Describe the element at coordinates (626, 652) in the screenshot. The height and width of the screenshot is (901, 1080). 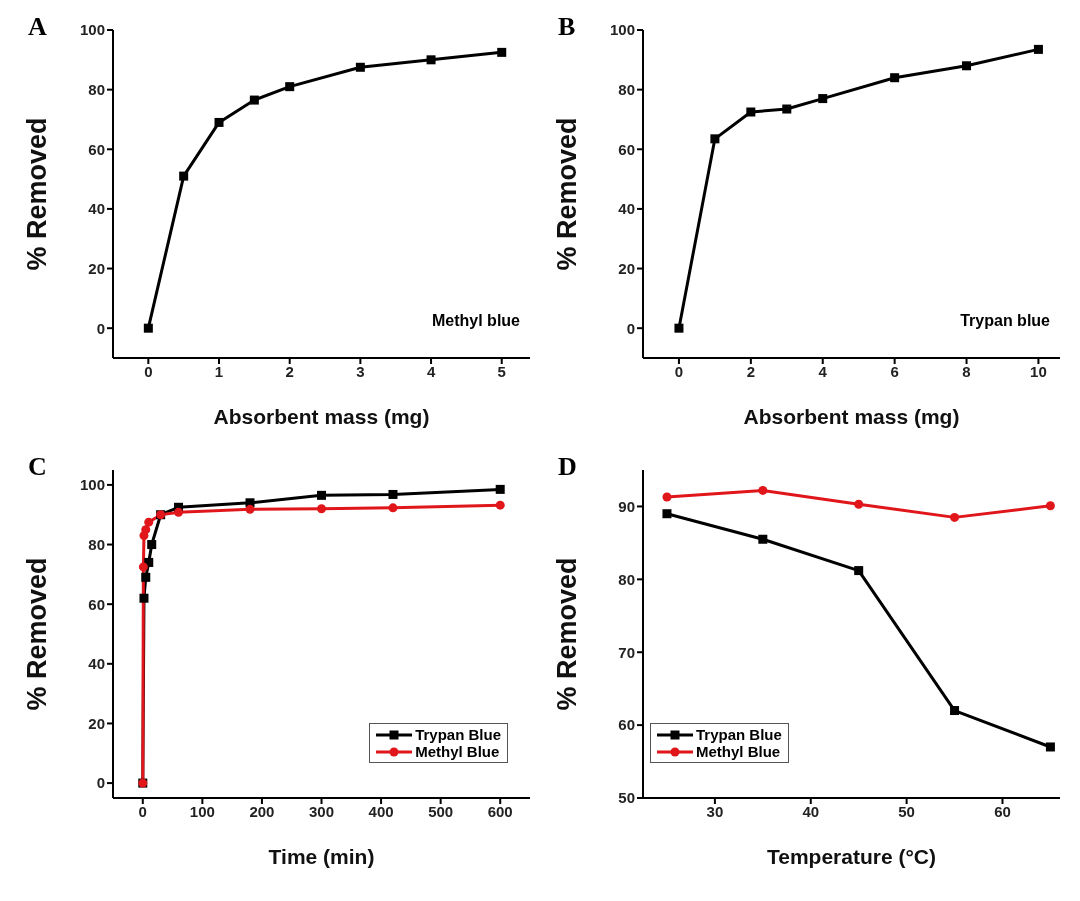
I see `y-tick-label: 70` at that location.